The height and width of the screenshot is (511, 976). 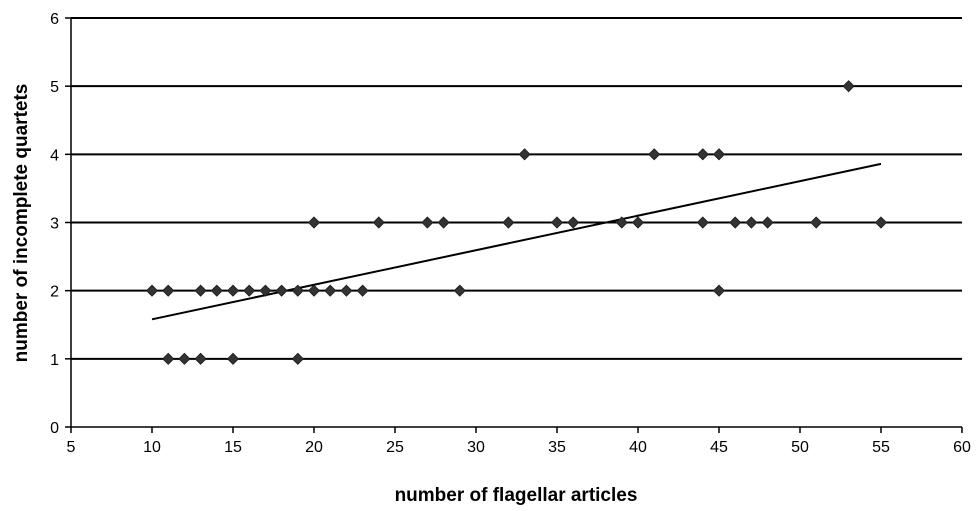 I want to click on x-tick-label-10: 10, so click(x=152, y=447).